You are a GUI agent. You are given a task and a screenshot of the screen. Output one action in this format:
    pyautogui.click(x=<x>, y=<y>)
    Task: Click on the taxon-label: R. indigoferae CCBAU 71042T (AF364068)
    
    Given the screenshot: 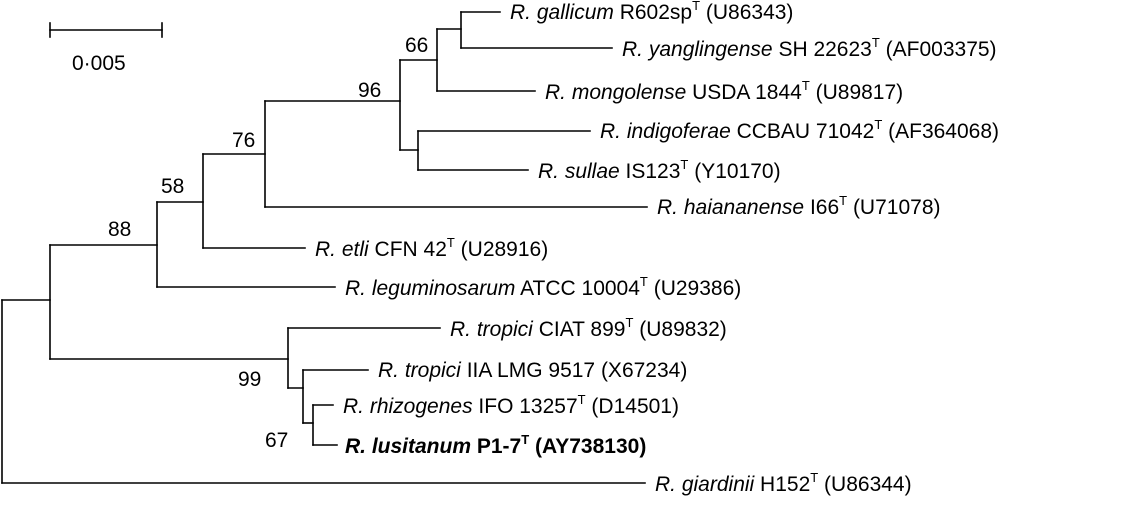 What is the action you would take?
    pyautogui.click(x=799, y=130)
    